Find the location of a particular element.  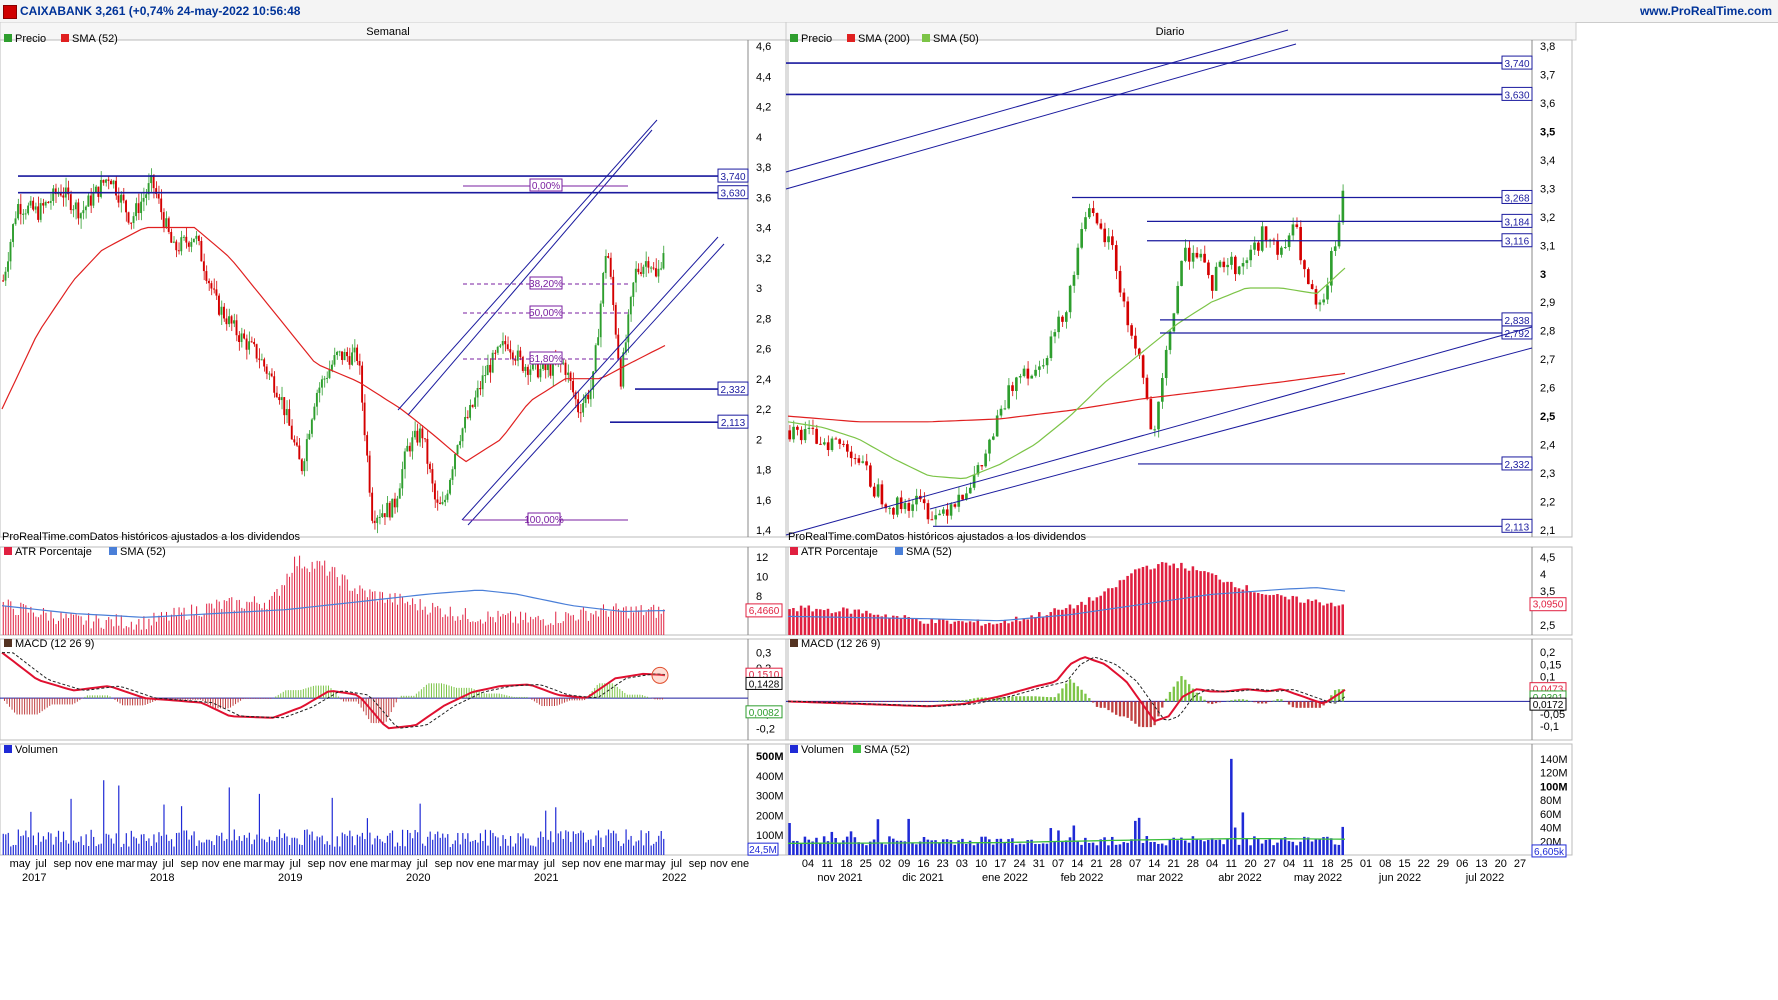

site-link: www.ProRealTime.com is located at coordinates (1705, 11).